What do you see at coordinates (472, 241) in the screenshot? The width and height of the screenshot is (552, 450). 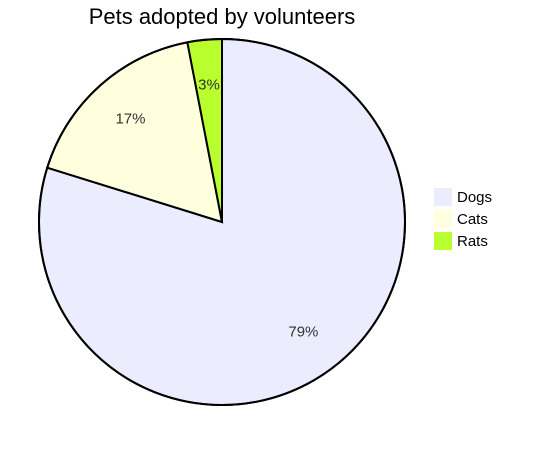 I see `legend-label: Rats` at bounding box center [472, 241].